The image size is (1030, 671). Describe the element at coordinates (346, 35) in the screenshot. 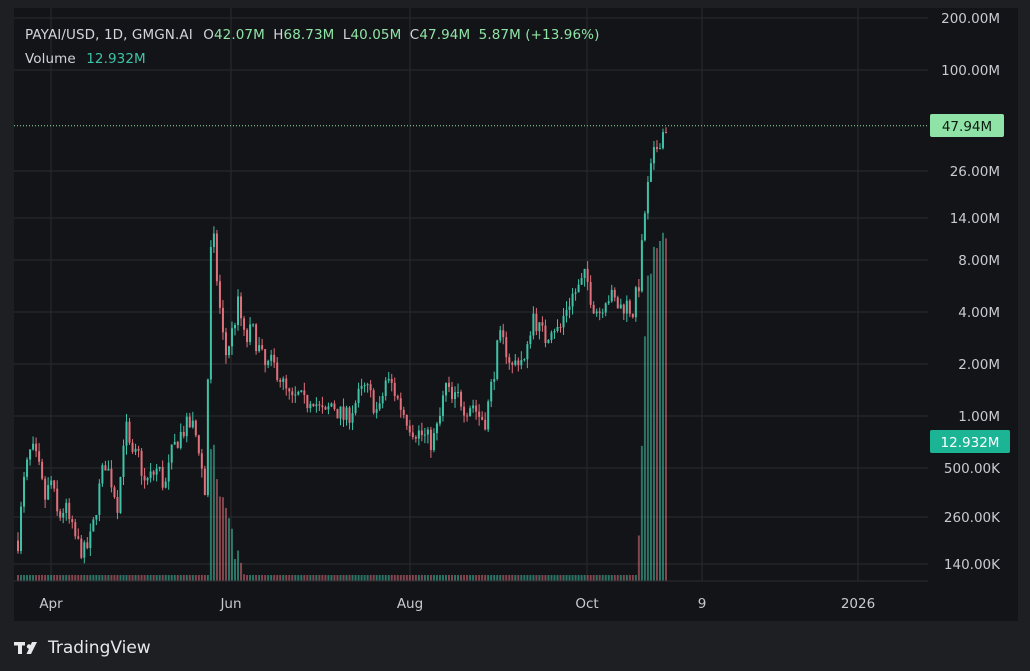

I see `low-label: L` at that location.